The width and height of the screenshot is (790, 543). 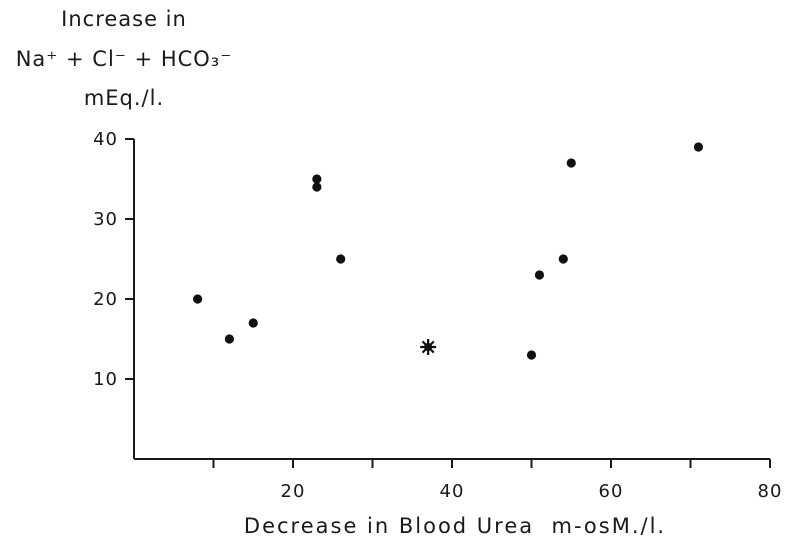 I want to click on y-axis-label-line-3: mEq./l., so click(x=124, y=98).